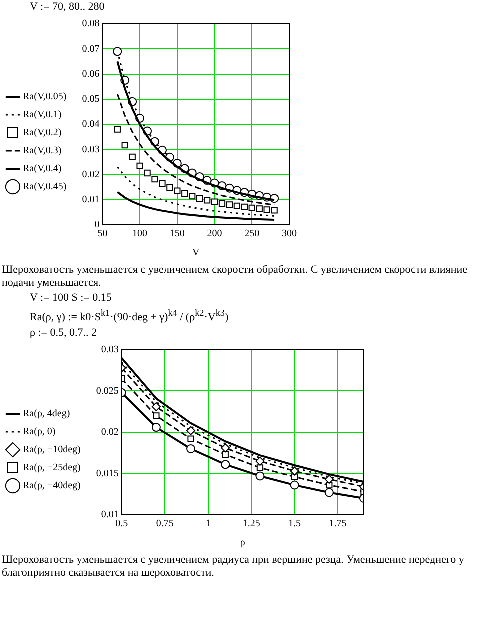  Describe the element at coordinates (196, 253) in the screenshot. I see `x-axis-title: V` at that location.